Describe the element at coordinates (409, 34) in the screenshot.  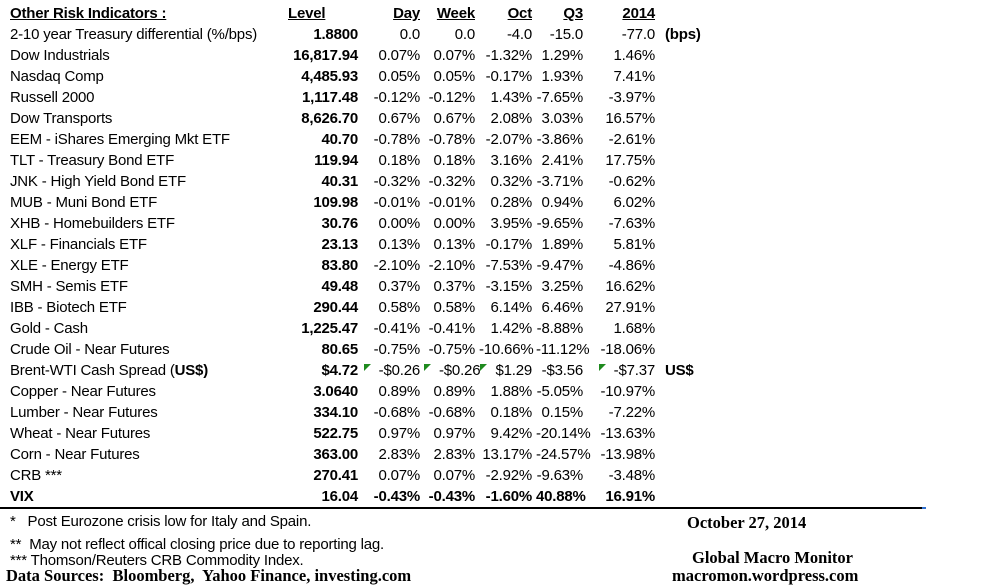
I see `day-cell: 0.0` at that location.